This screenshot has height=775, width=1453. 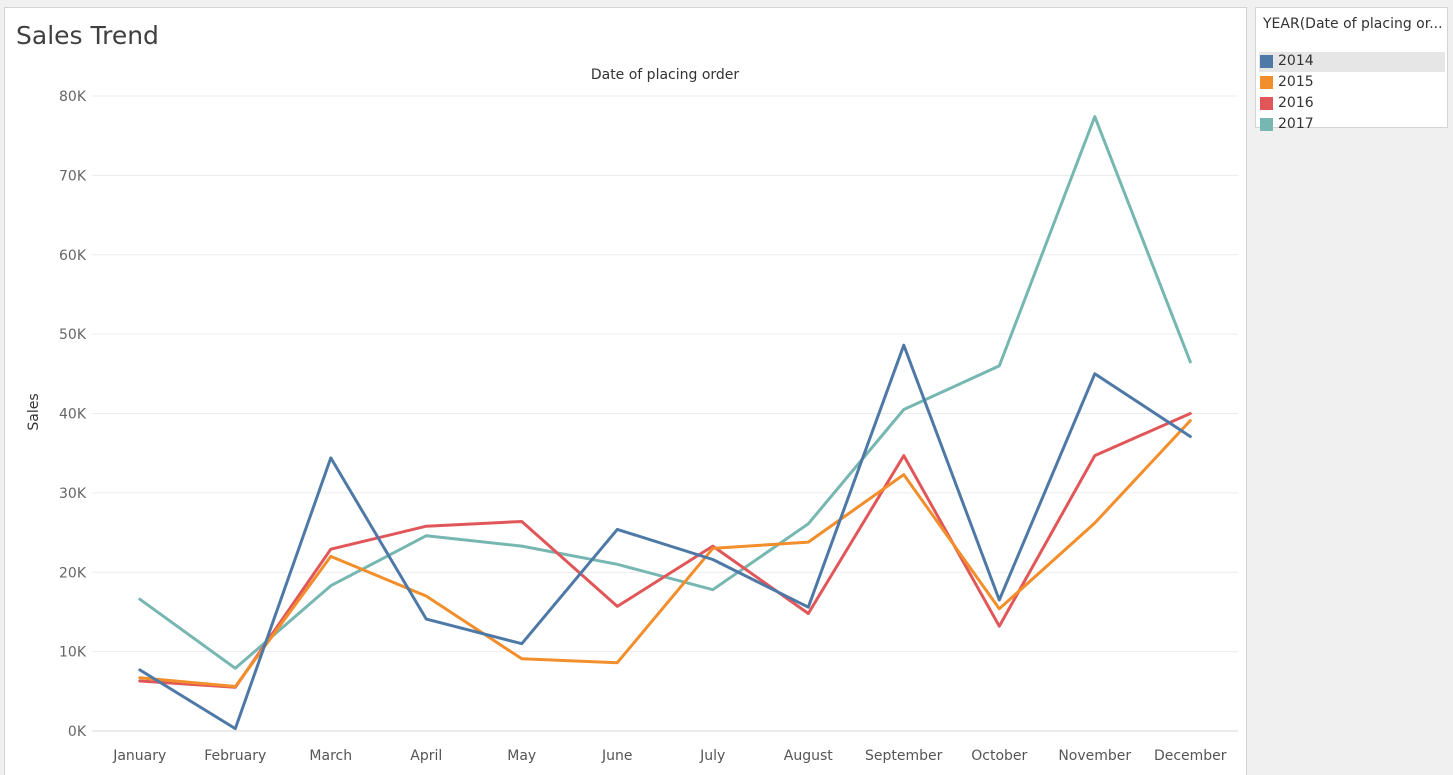 I want to click on y-tick-label: 70K, so click(x=73, y=176).